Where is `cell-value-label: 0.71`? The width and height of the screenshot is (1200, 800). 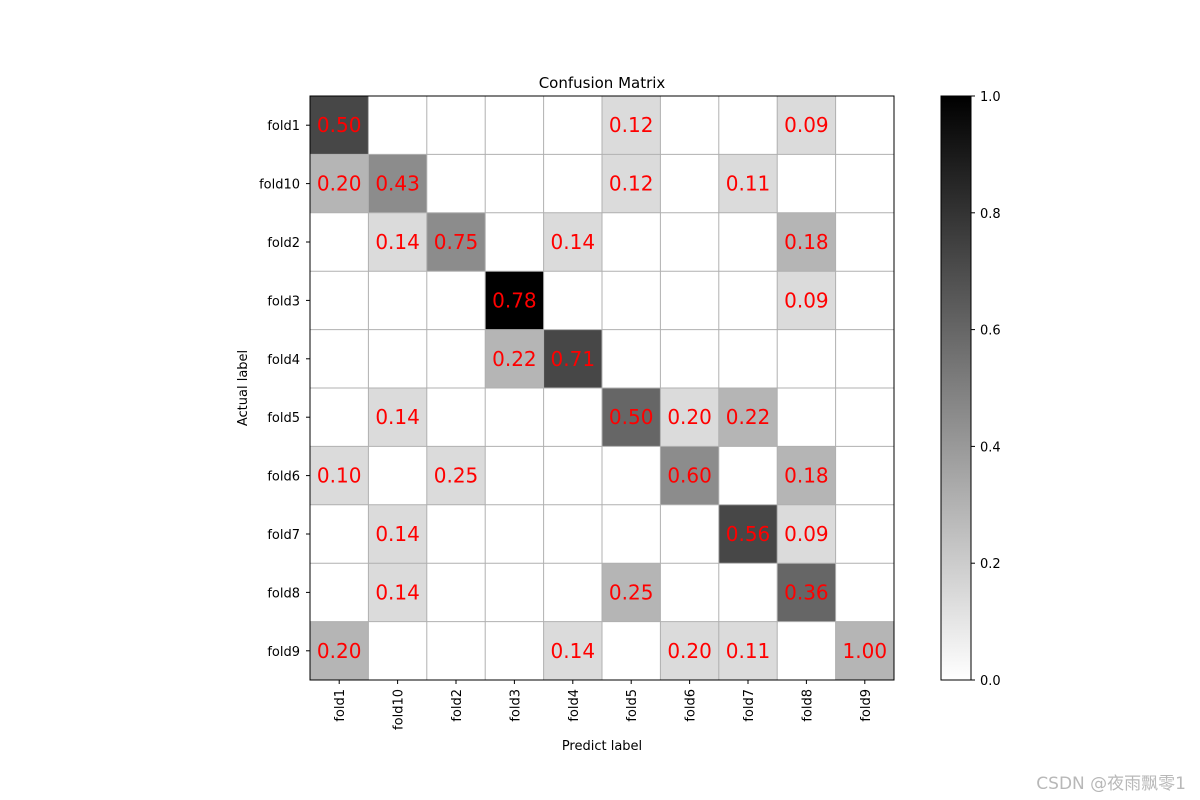 cell-value-label: 0.71 is located at coordinates (573, 359).